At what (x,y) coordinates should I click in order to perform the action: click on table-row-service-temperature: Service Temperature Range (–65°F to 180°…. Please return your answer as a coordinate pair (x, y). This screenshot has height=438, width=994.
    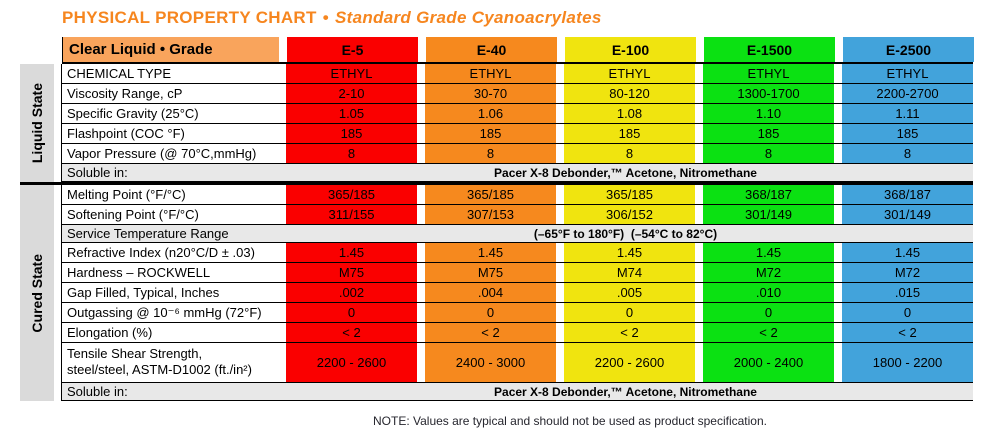
    Looking at the image, I should click on (517, 234).